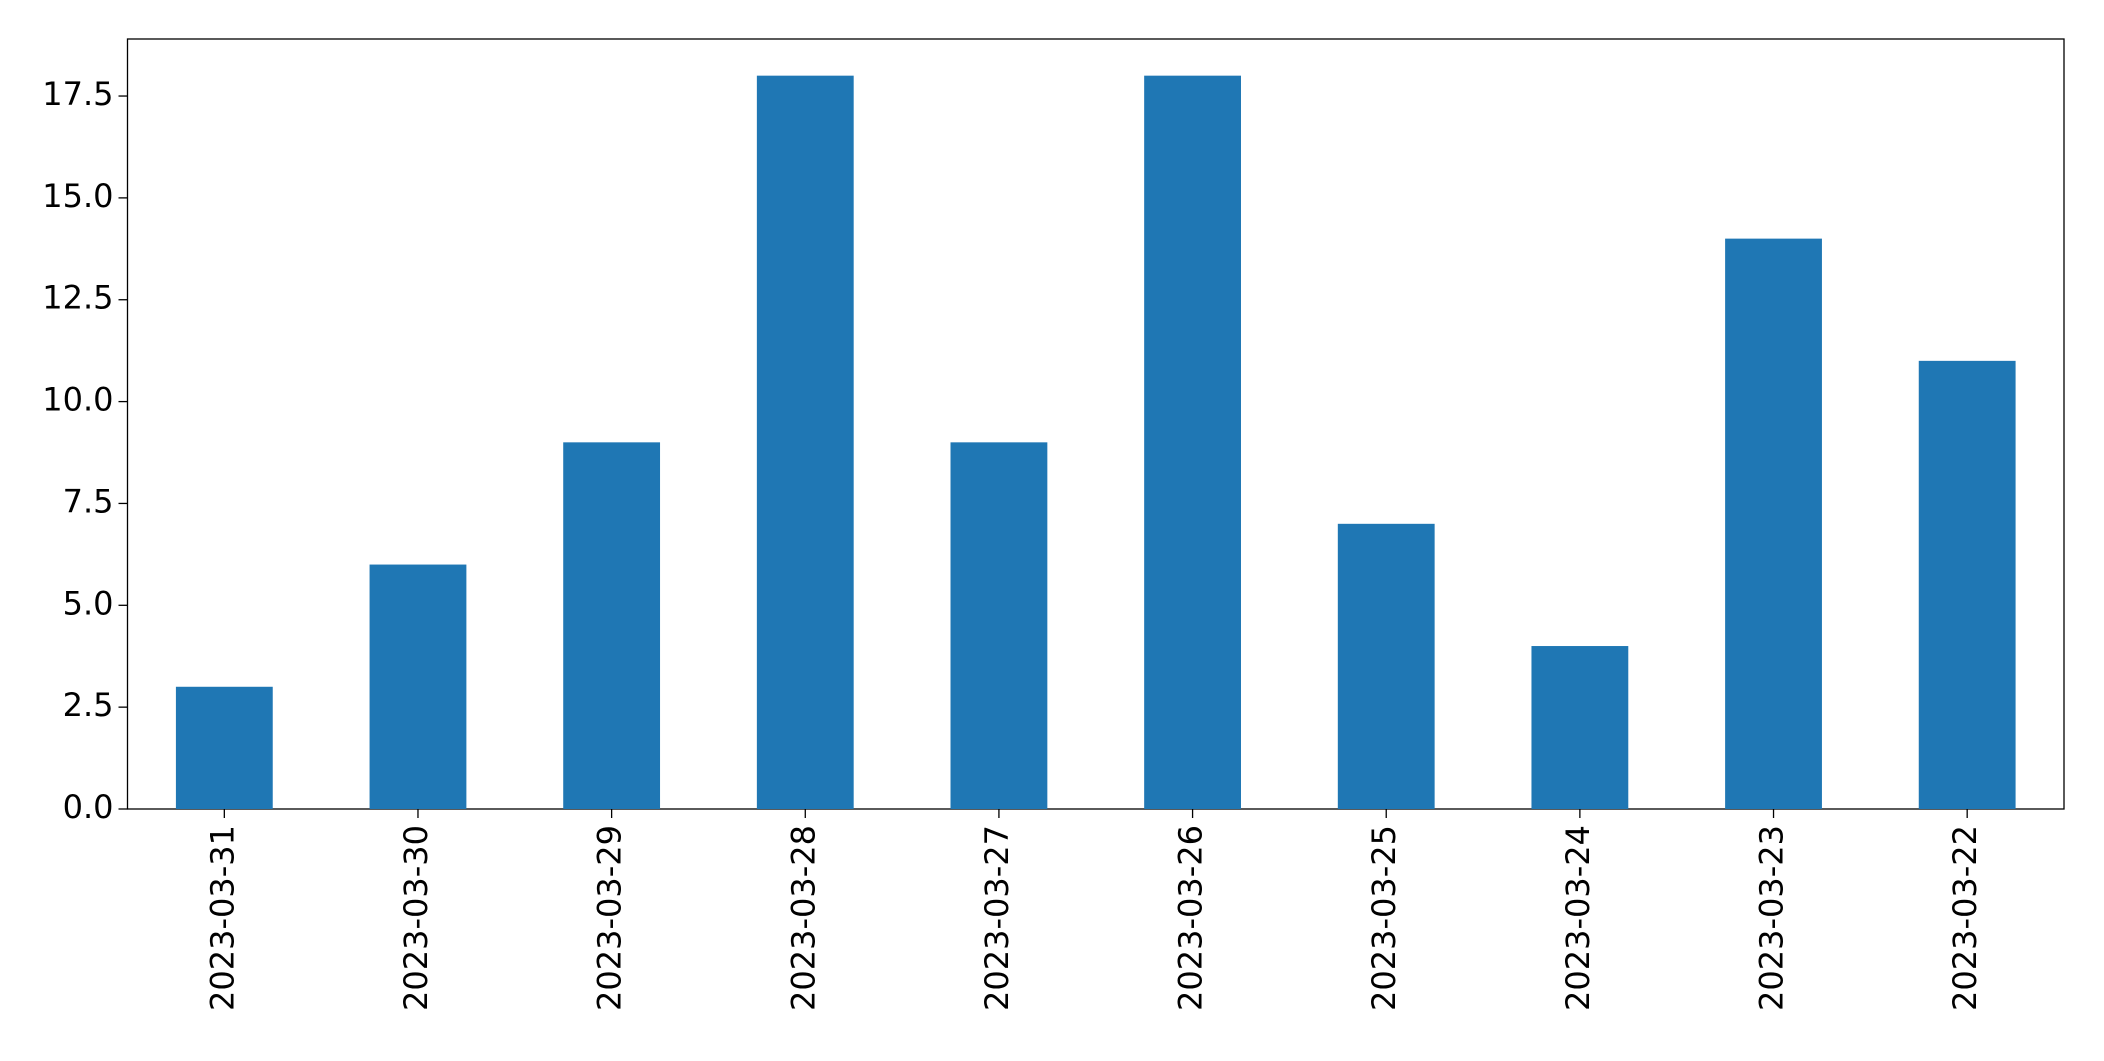  What do you see at coordinates (610, 918) in the screenshot?
I see `x-tick-label: 2023-03-29` at bounding box center [610, 918].